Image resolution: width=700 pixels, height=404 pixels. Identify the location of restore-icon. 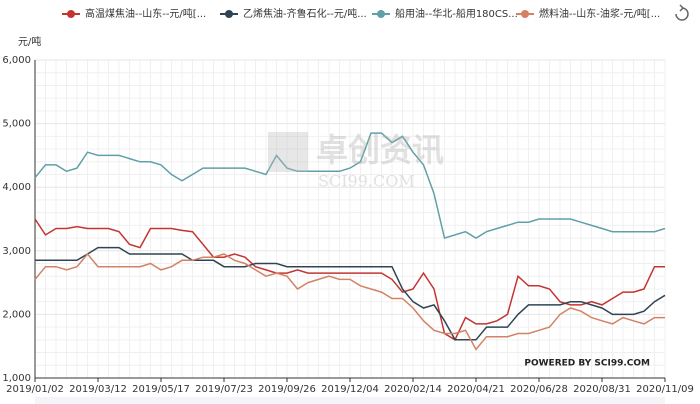
(682, 12).